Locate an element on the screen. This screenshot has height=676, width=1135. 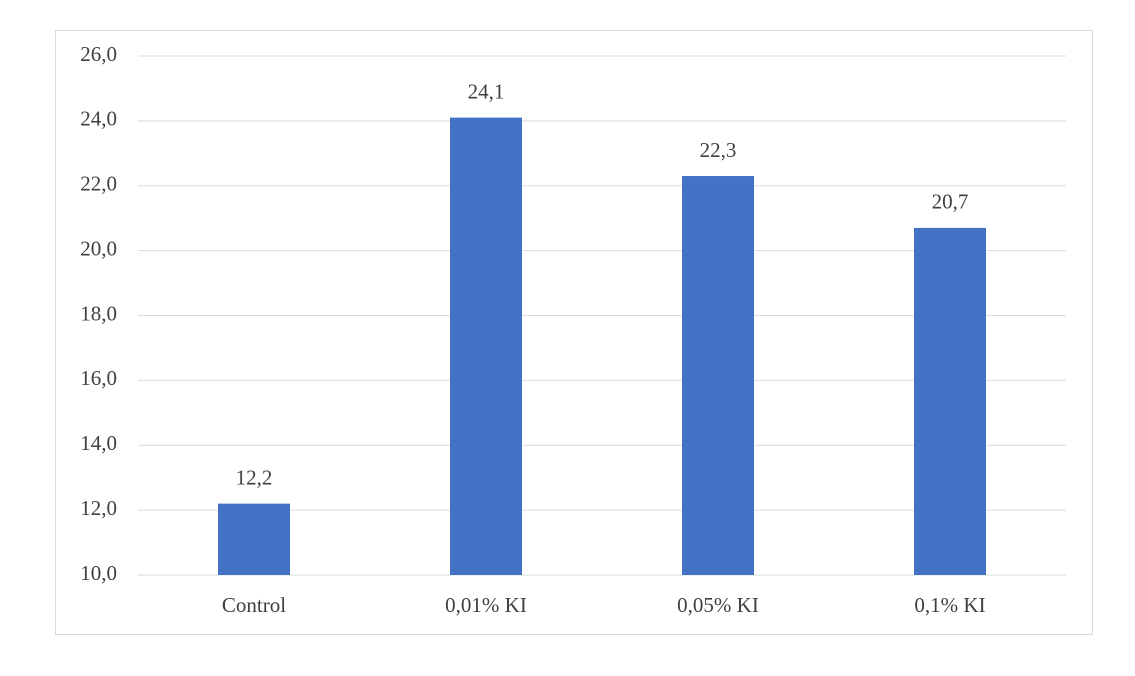
x-tick-label: 0,01% KI is located at coordinates (486, 605).